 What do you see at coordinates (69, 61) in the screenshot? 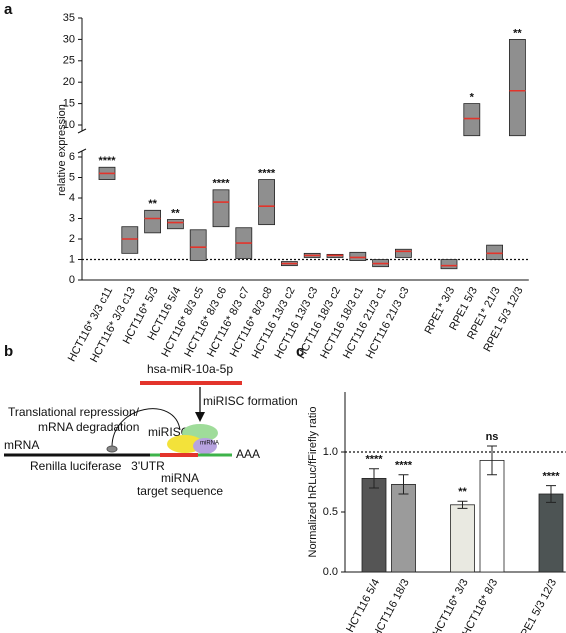
I see `y-tick-label: 25` at bounding box center [69, 61].